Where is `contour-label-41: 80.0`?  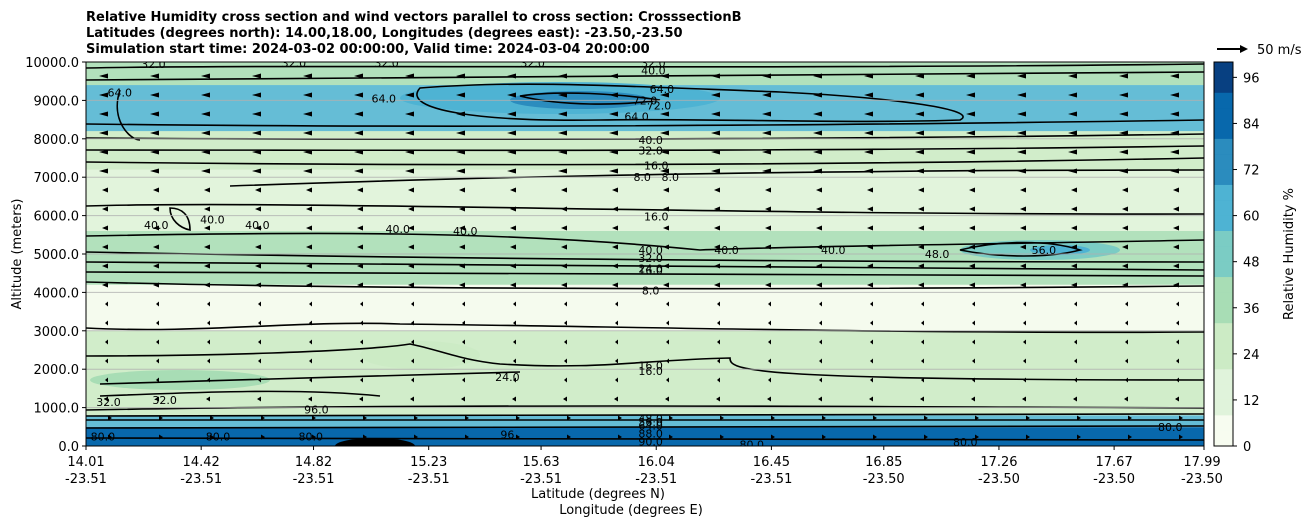
contour-label-41: 80.0 is located at coordinates (965, 442).